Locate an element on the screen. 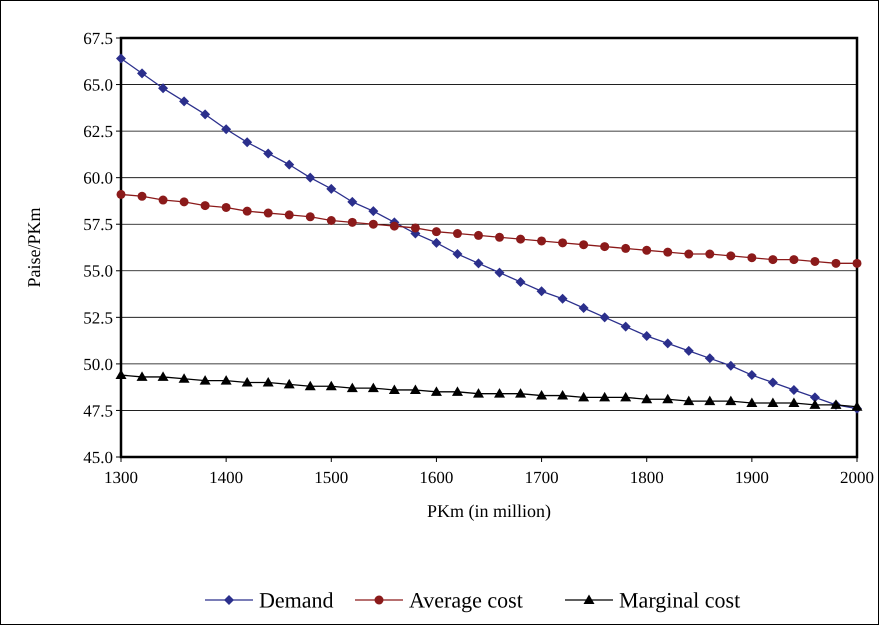  x-tick-label: 2000 is located at coordinates (857, 477).